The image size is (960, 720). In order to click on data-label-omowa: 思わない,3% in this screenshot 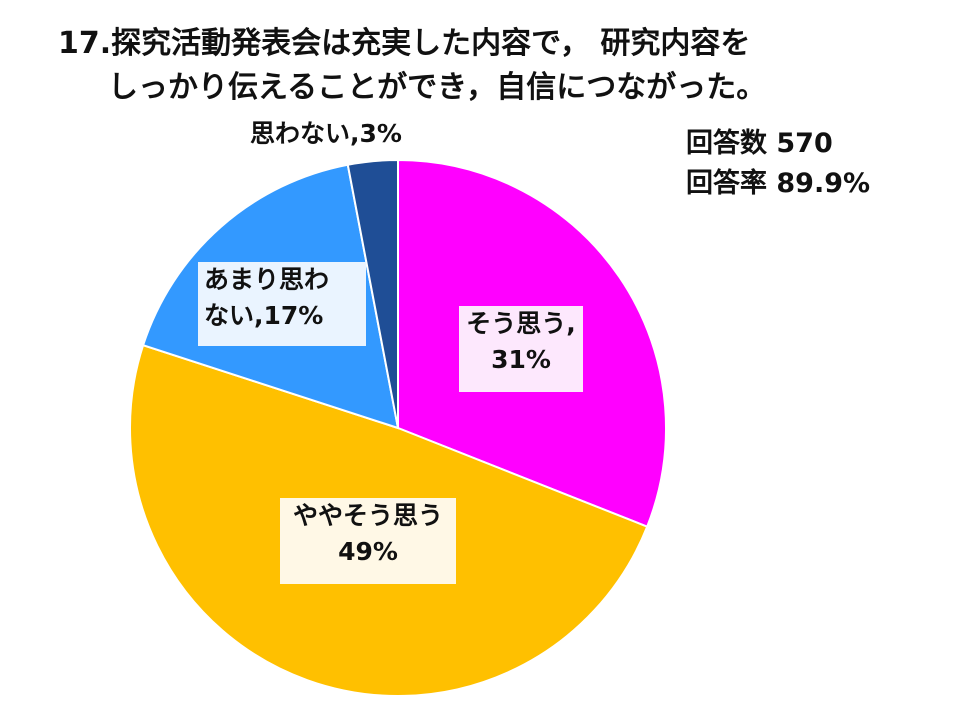, I will do `click(326, 134)`.